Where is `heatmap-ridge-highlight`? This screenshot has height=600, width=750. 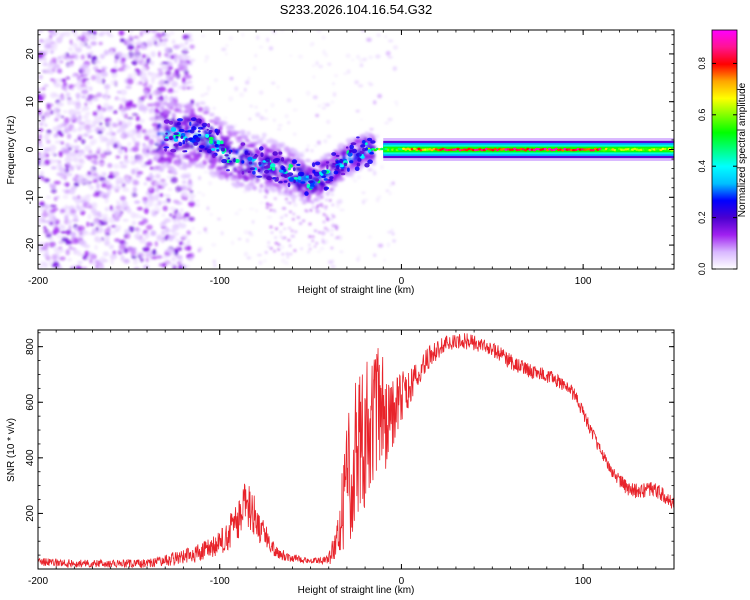 heatmap-ridge-highlight is located at coordinates (350, 154).